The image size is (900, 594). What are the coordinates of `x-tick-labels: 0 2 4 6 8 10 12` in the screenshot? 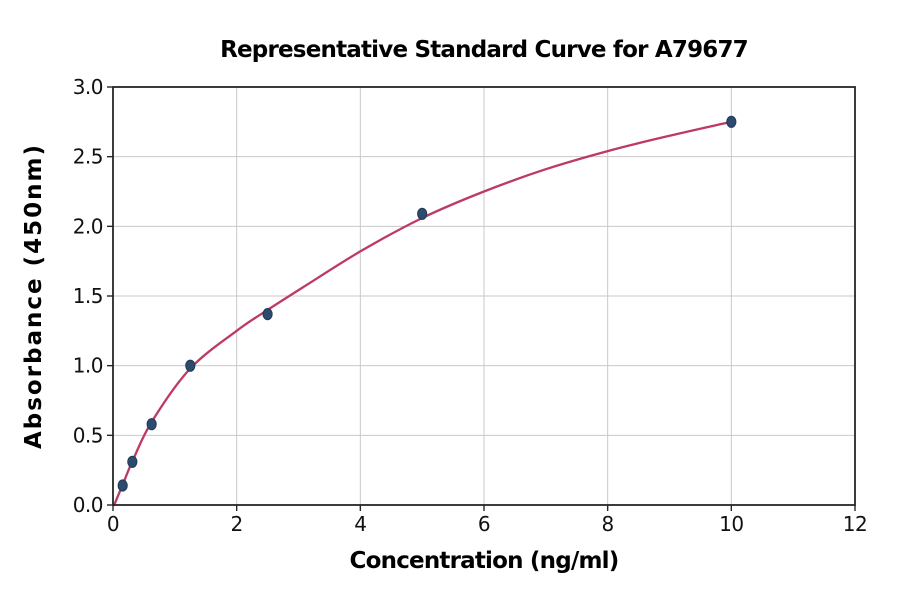 It's located at (487, 524).